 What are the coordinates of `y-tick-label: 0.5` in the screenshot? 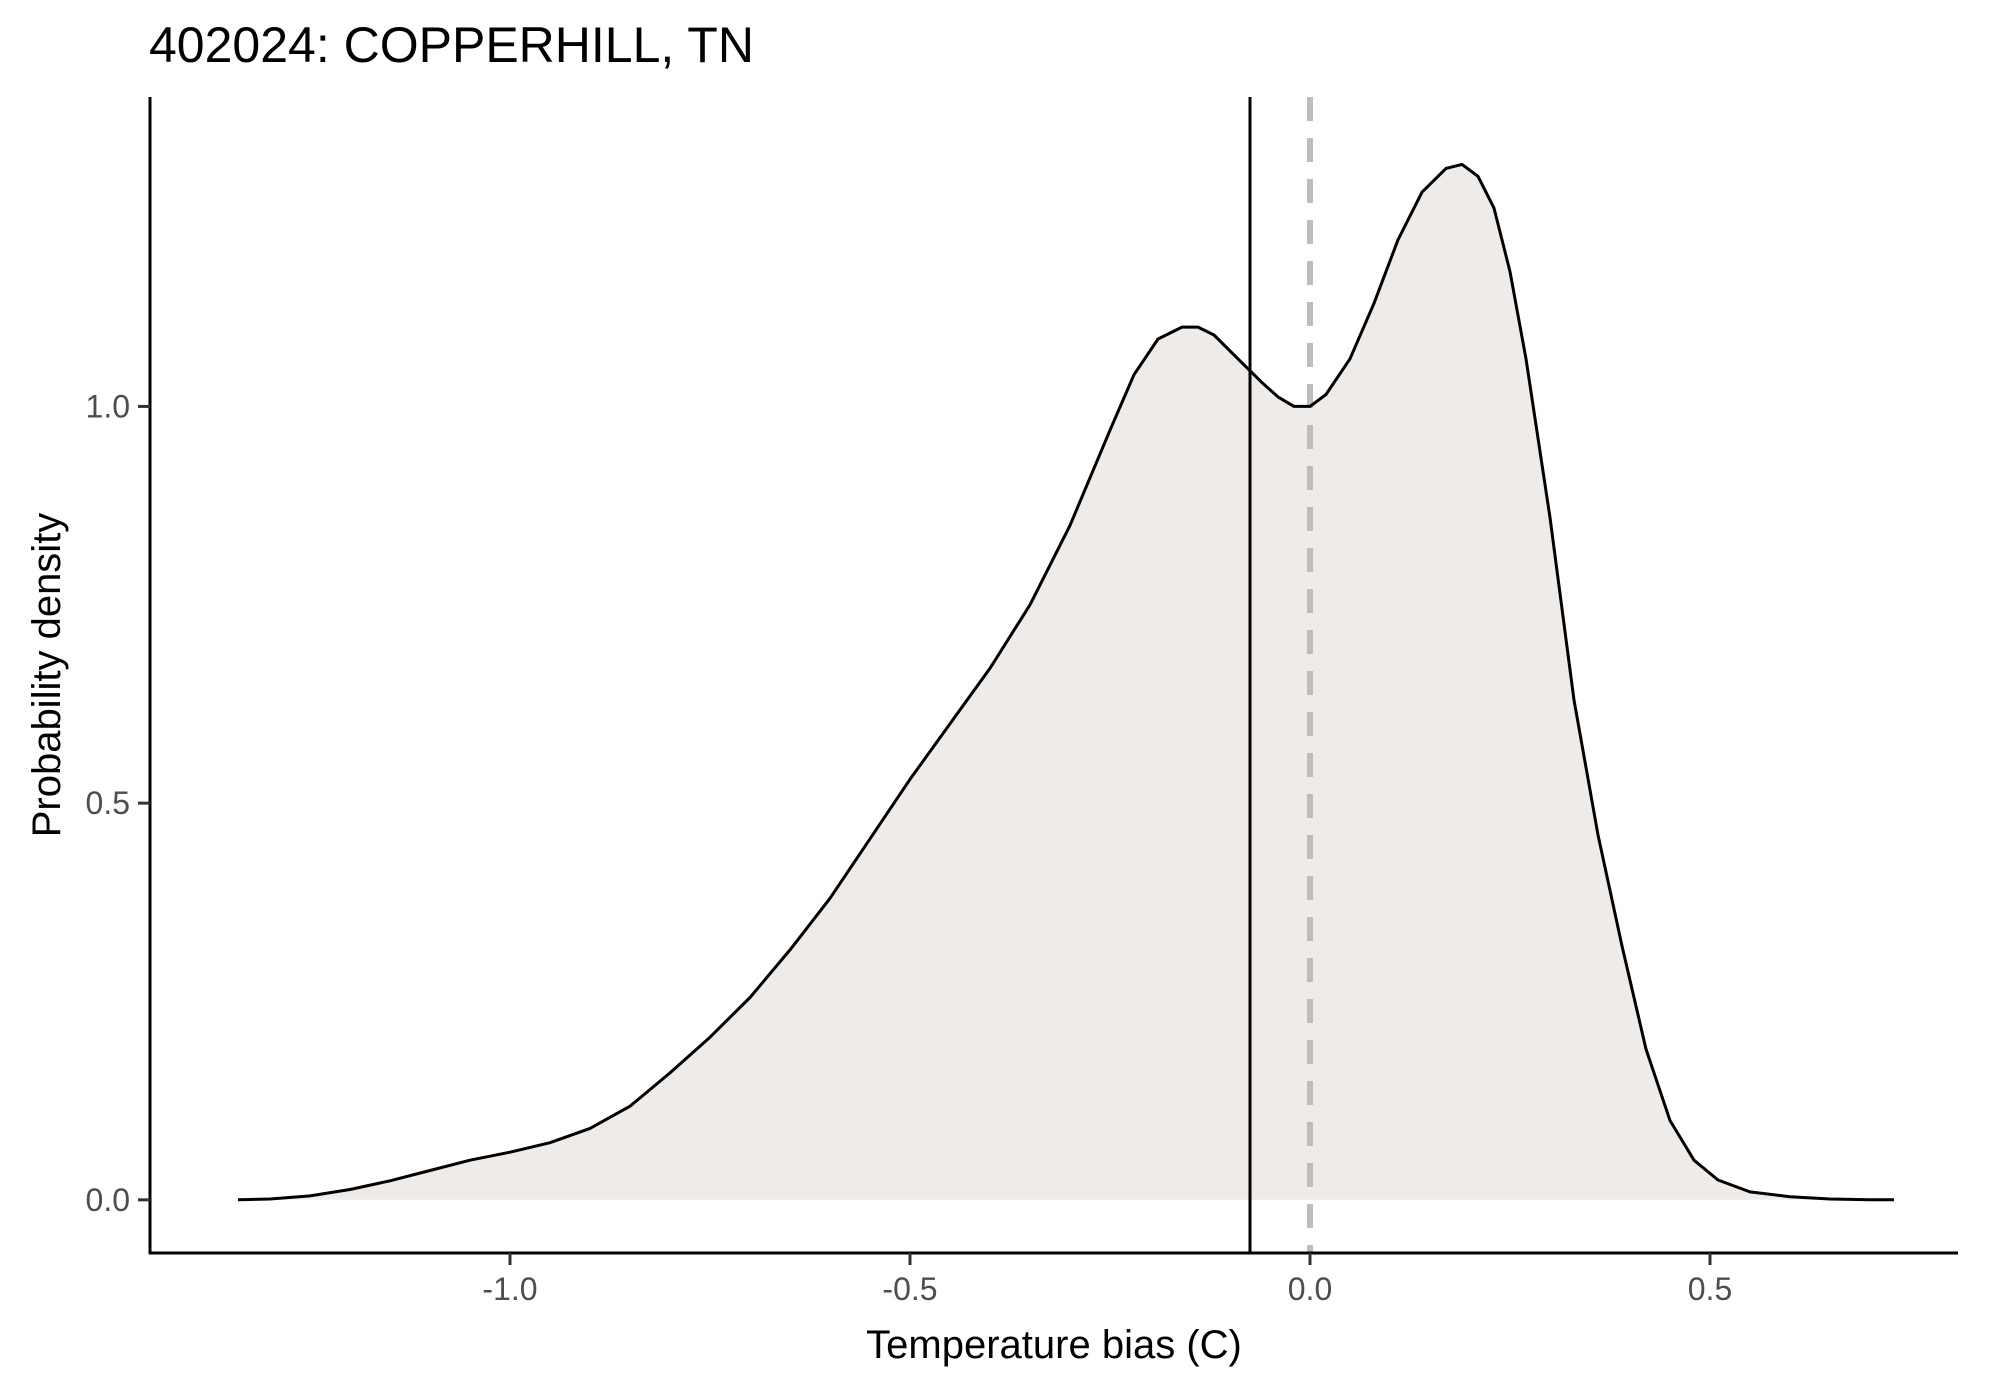 It's located at (108, 803).